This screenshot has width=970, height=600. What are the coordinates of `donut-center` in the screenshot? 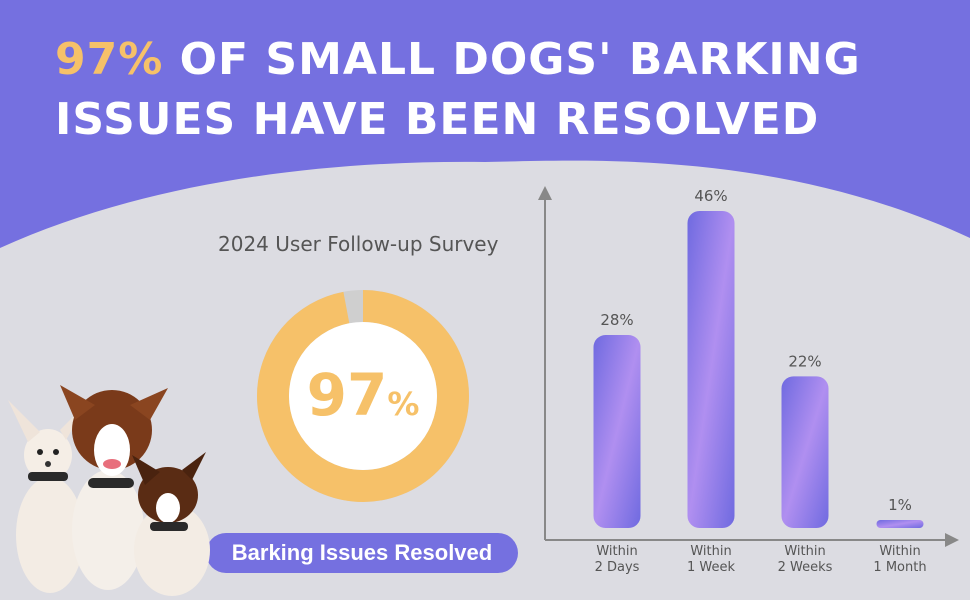 It's located at (363, 396).